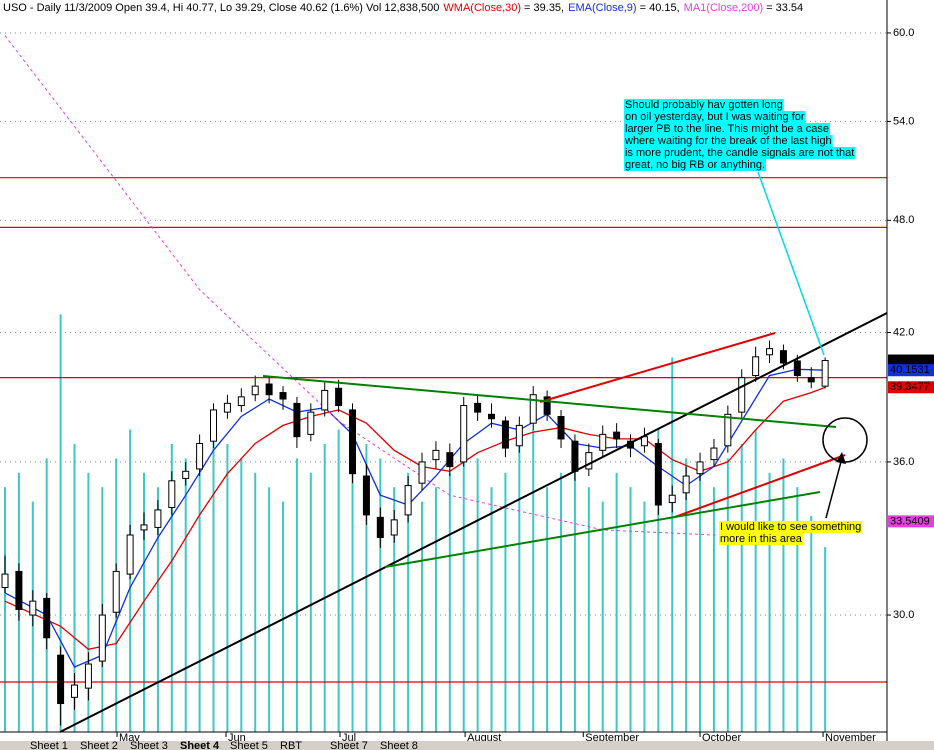 This screenshot has height=750, width=934. What do you see at coordinates (602, 8) in the screenshot?
I see `legend-name: EMA(Close,9)` at bounding box center [602, 8].